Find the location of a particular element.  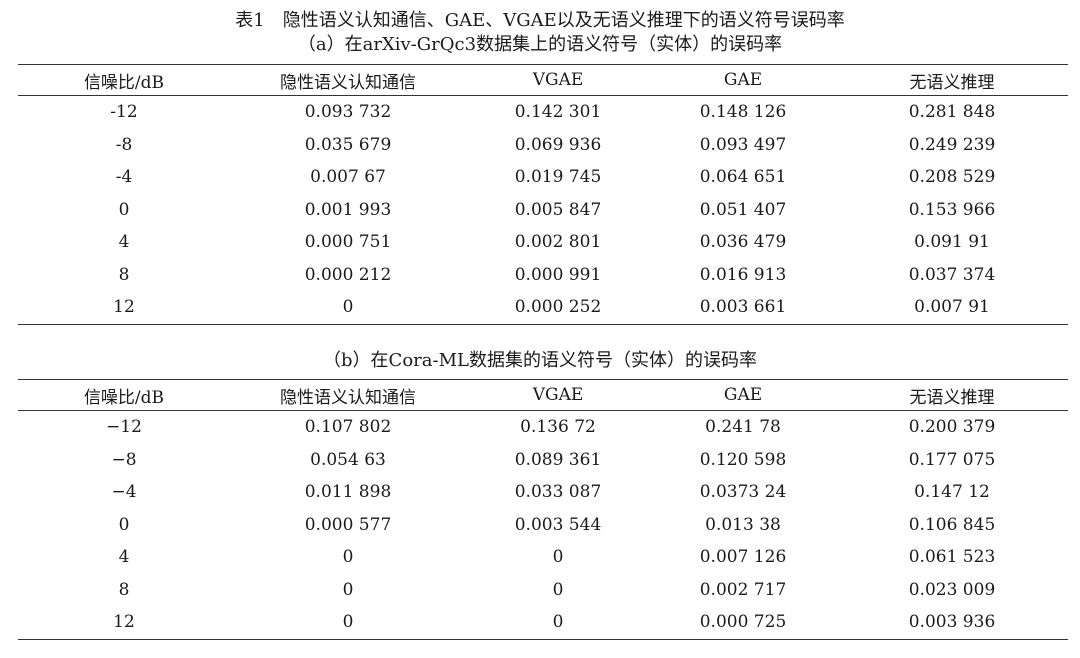

table-b-header-row: 信噪比/dB 隐性语义认知通信 VGAE GAE 无语义推理 is located at coordinates (543, 395).